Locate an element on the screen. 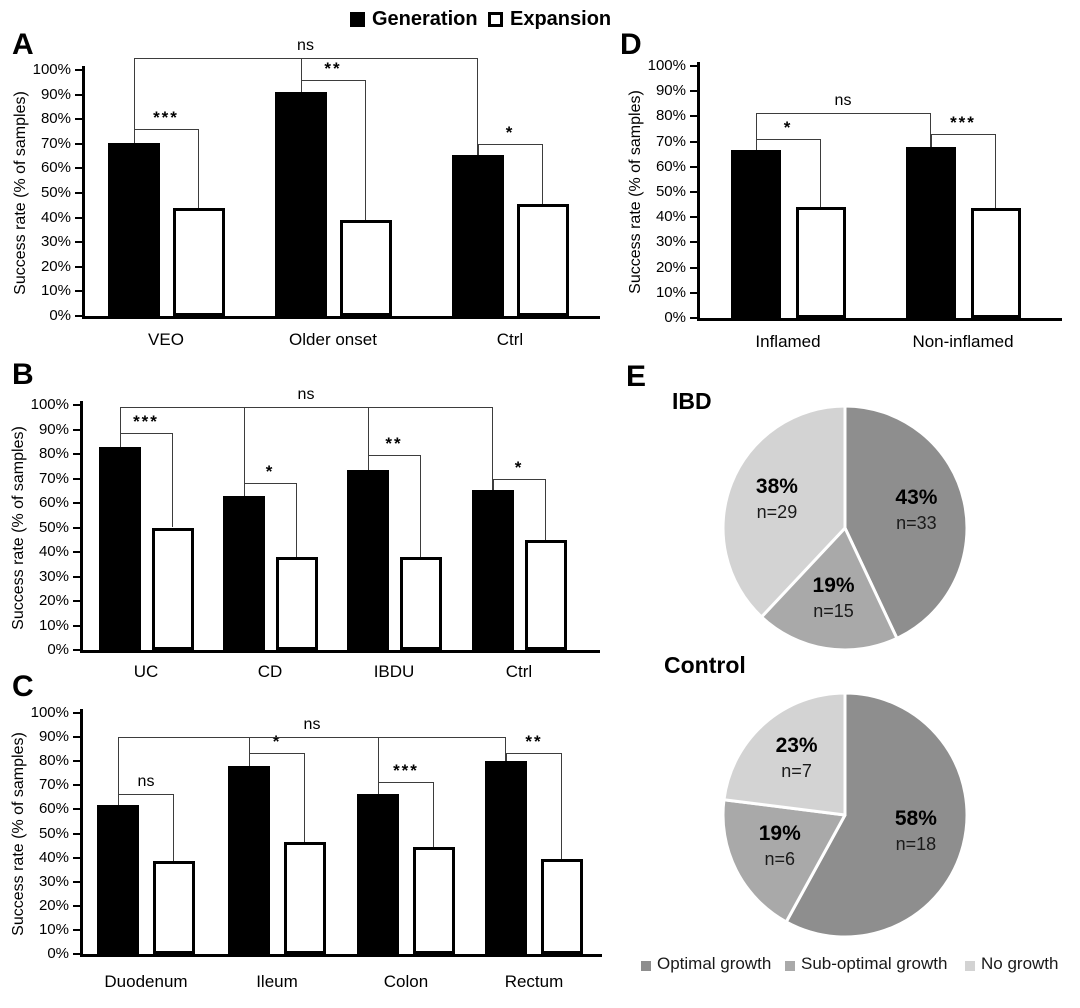  bar-expansion-Ileum is located at coordinates (305, 897).